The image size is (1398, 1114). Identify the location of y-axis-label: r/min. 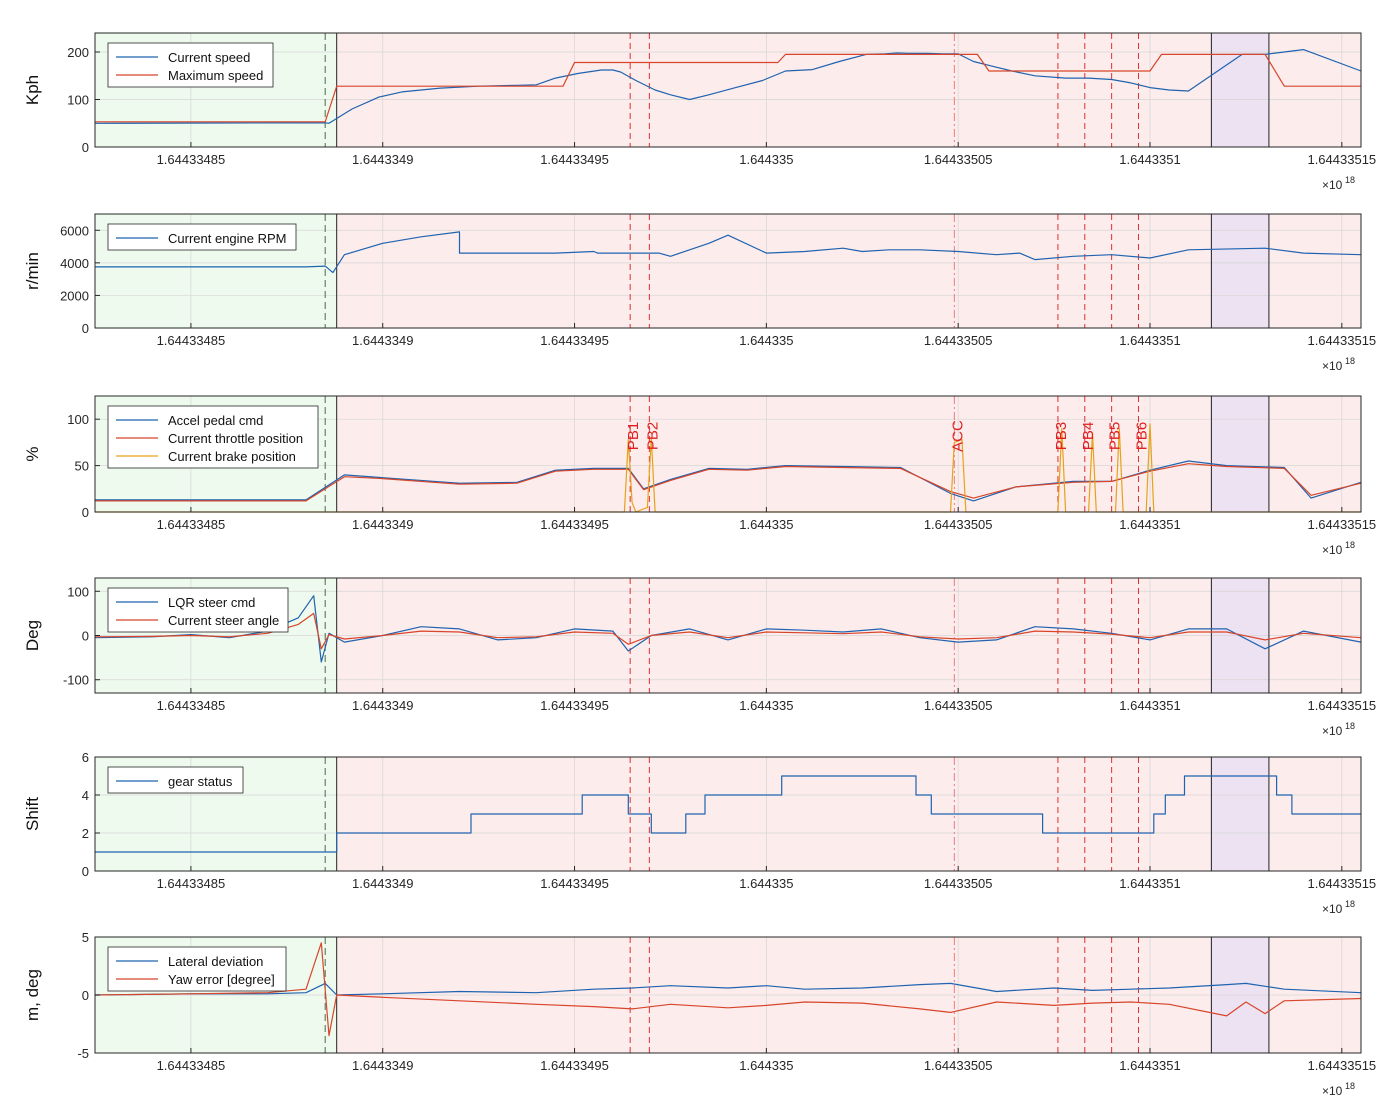
(32, 271).